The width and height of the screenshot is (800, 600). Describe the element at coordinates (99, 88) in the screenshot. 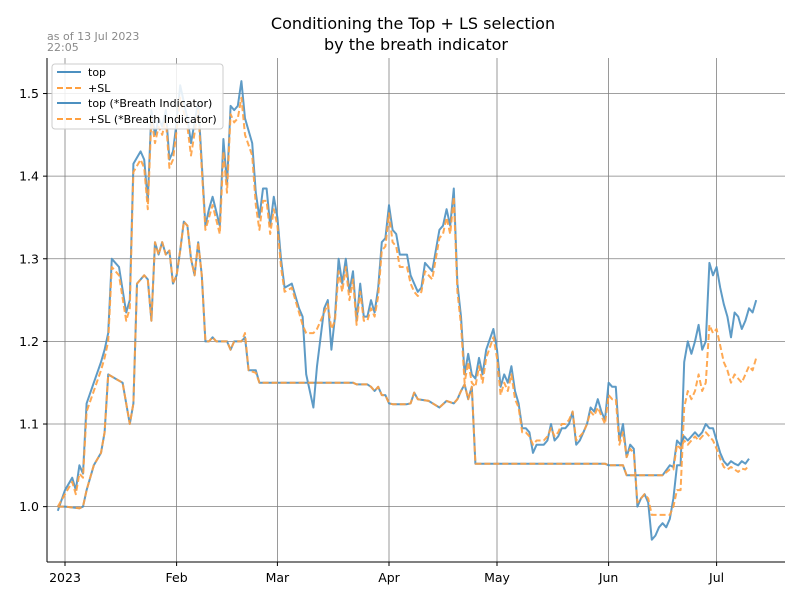

I see `legend-label-sl: +SL` at that location.